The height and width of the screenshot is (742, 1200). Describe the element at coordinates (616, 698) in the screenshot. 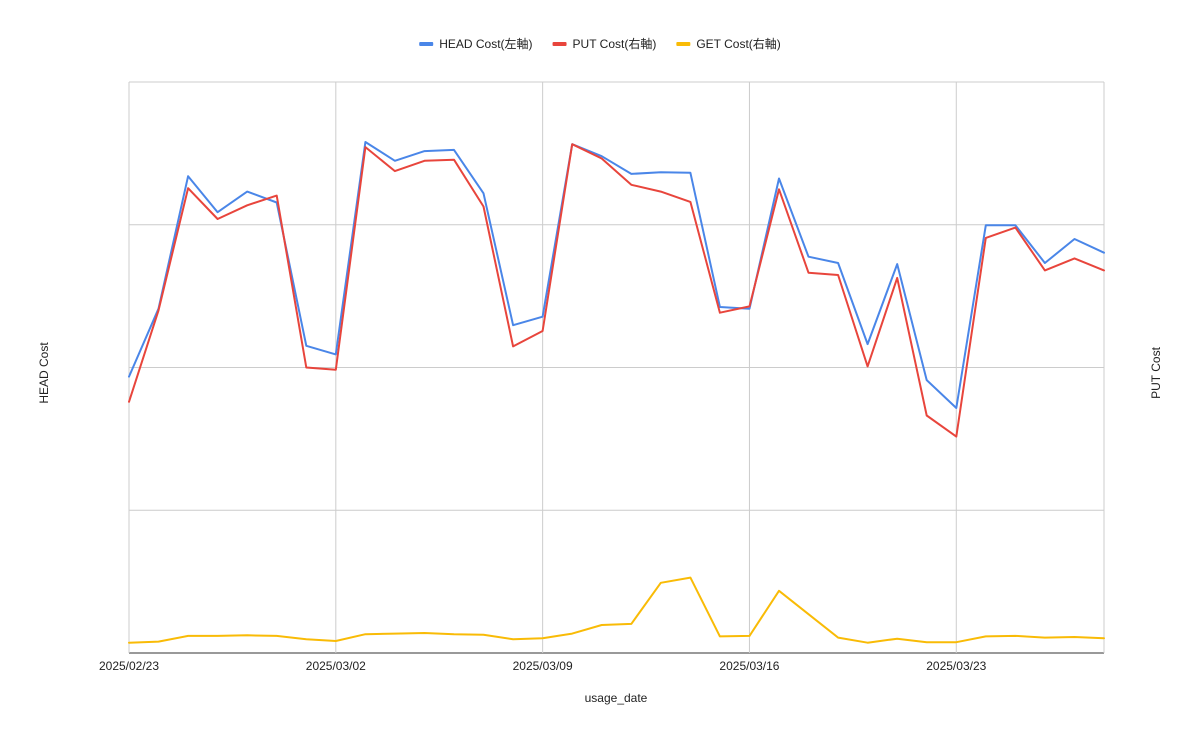

I see `x-axis-title: usage_date` at that location.